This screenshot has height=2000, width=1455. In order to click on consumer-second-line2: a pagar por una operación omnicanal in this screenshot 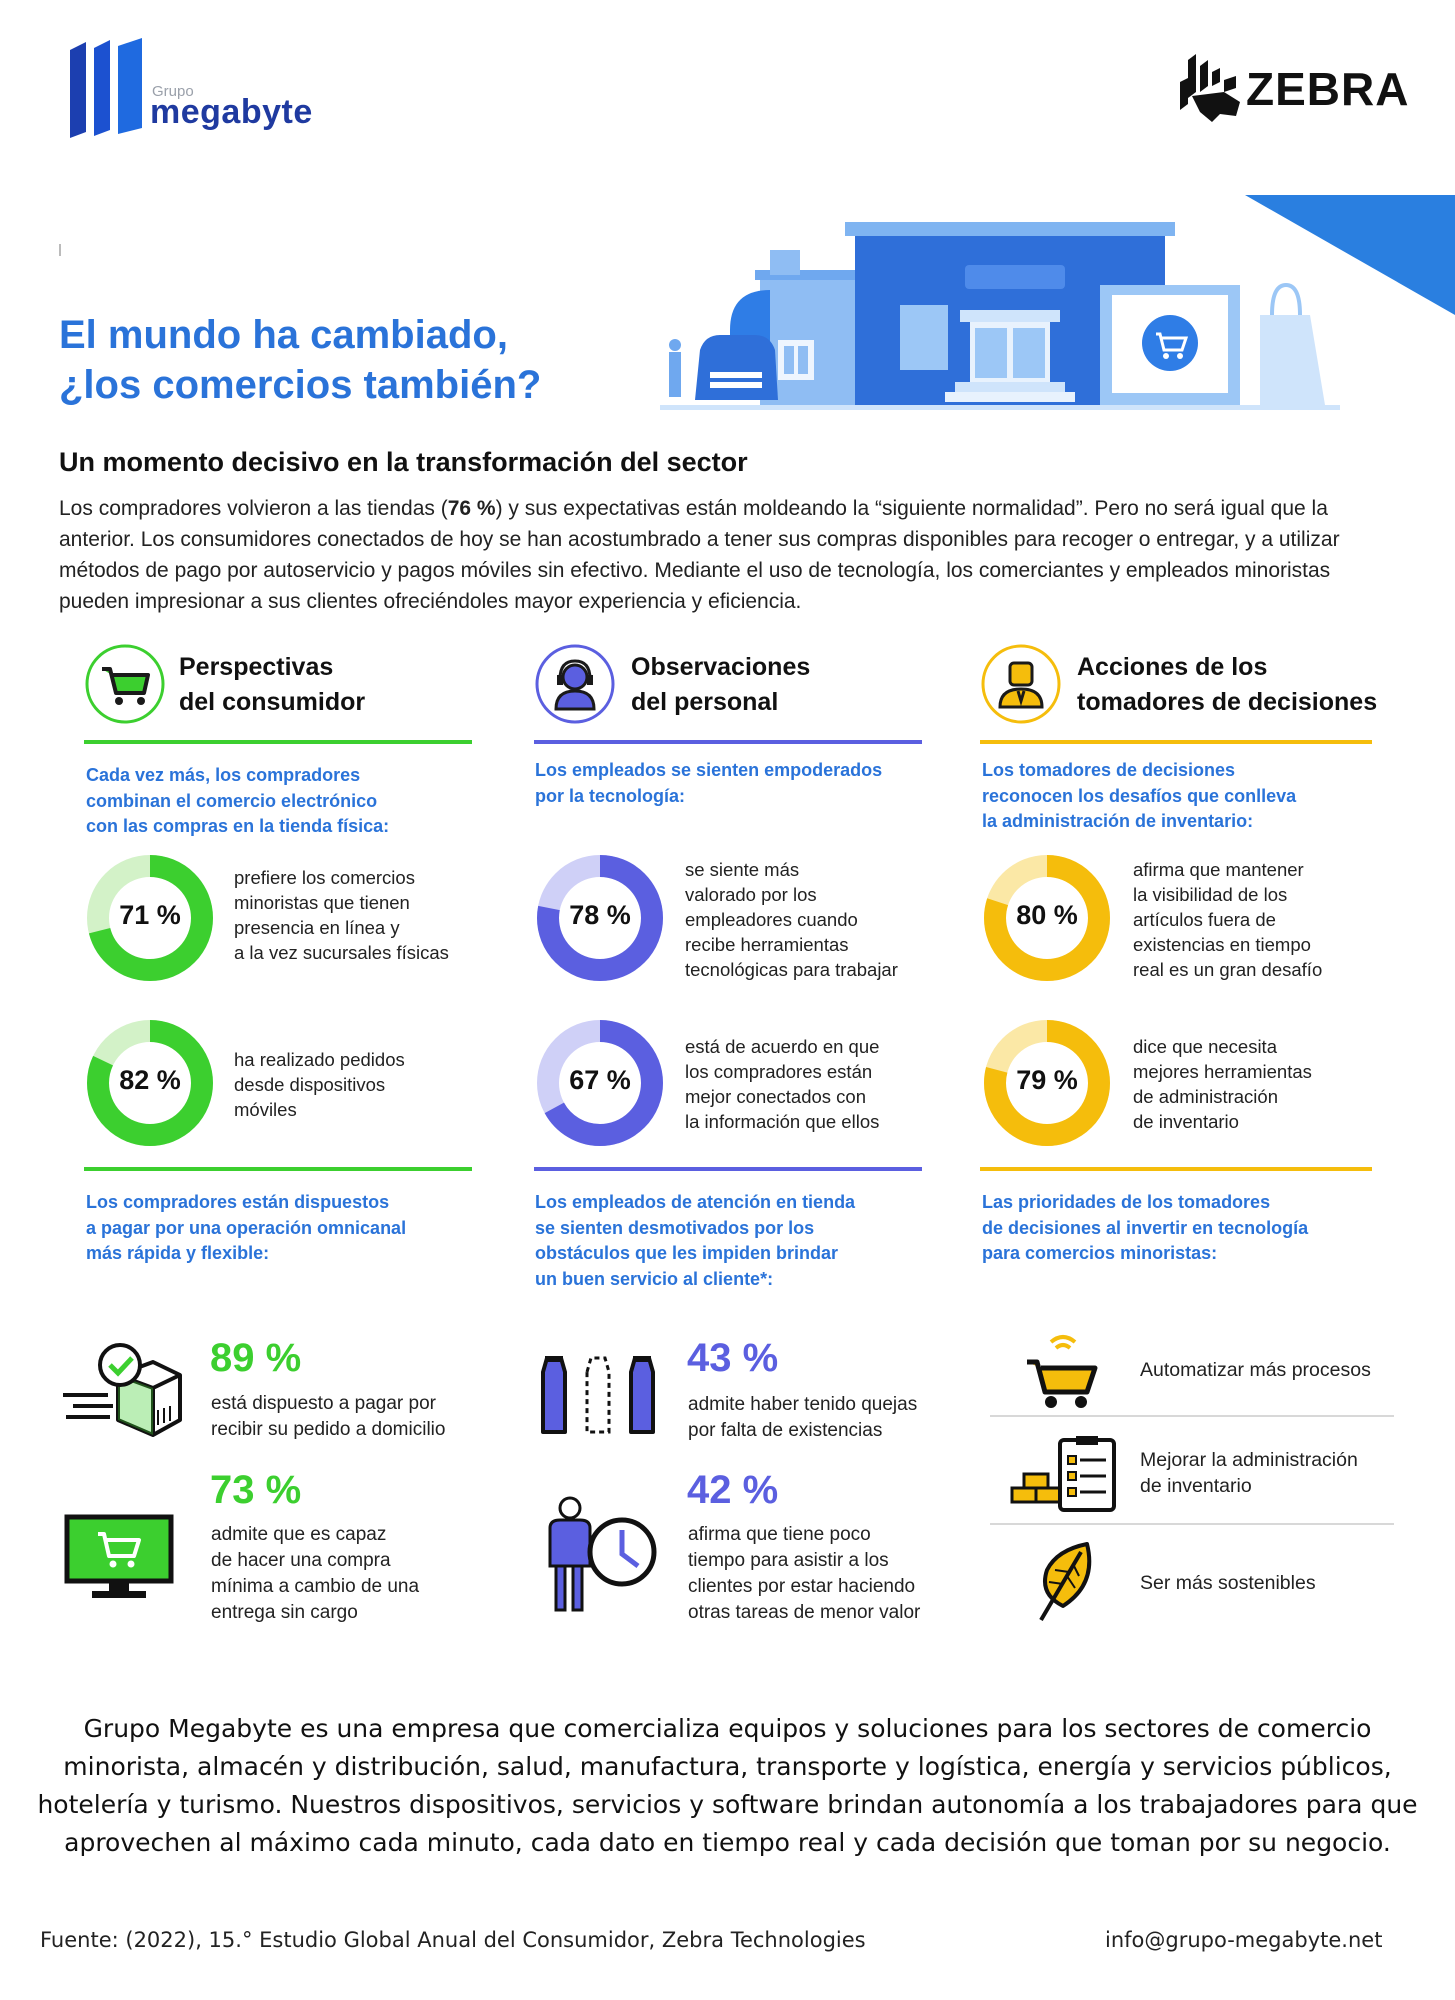, I will do `click(246, 1227)`.